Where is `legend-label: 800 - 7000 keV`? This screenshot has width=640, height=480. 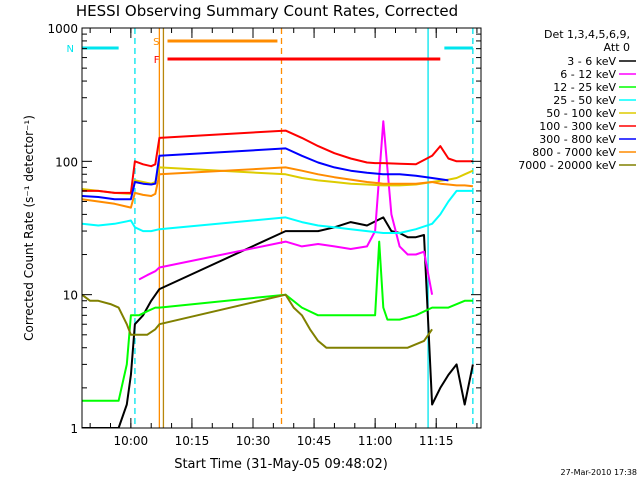
legend-label: 800 - 7000 keV is located at coordinates (574, 152).